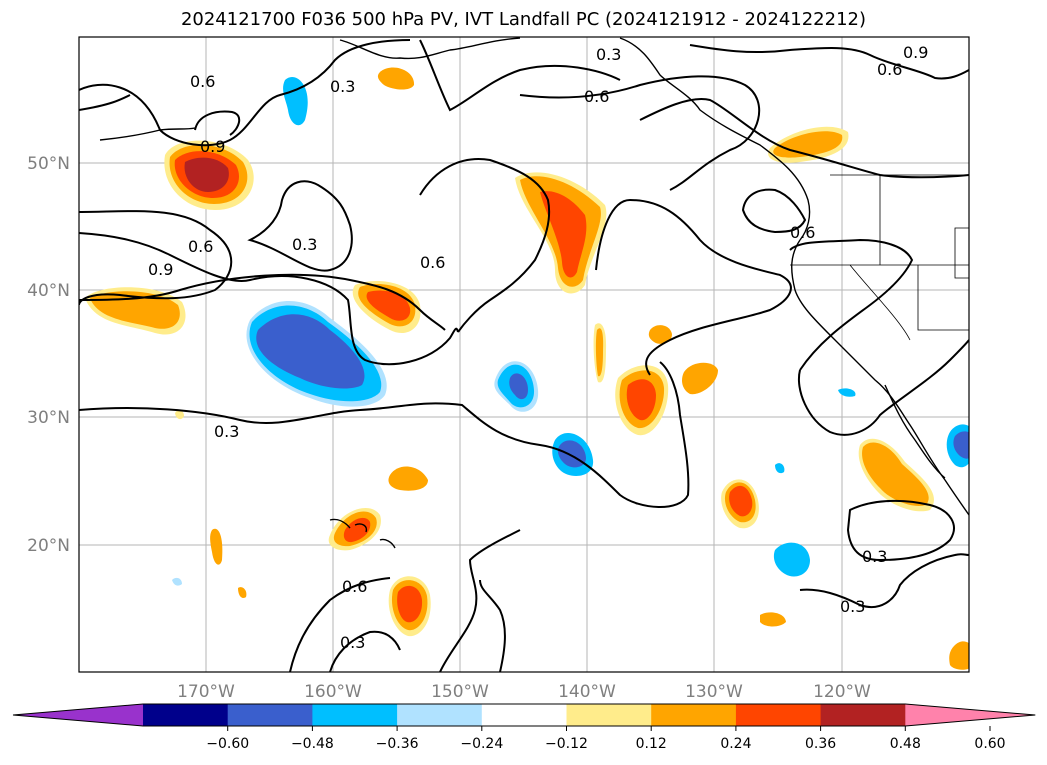 Image resolution: width=1047 pixels, height=765 pixels. Describe the element at coordinates (295, 101) in the screenshot. I see `anomaly-blob-n1` at that location.